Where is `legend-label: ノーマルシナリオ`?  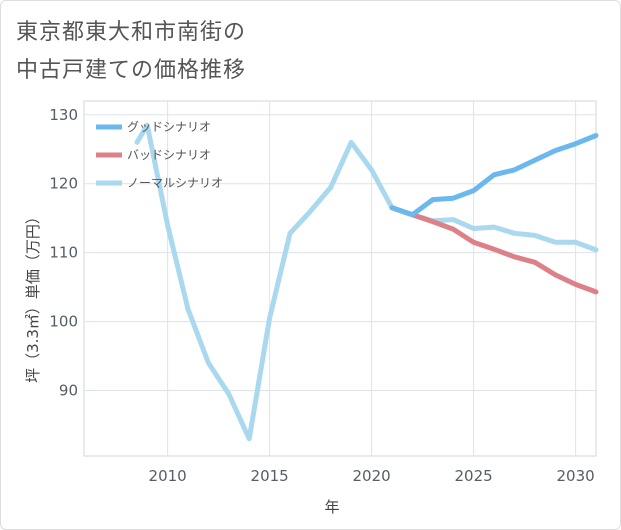
legend-label: ノーマルシナリオ is located at coordinates (175, 183).